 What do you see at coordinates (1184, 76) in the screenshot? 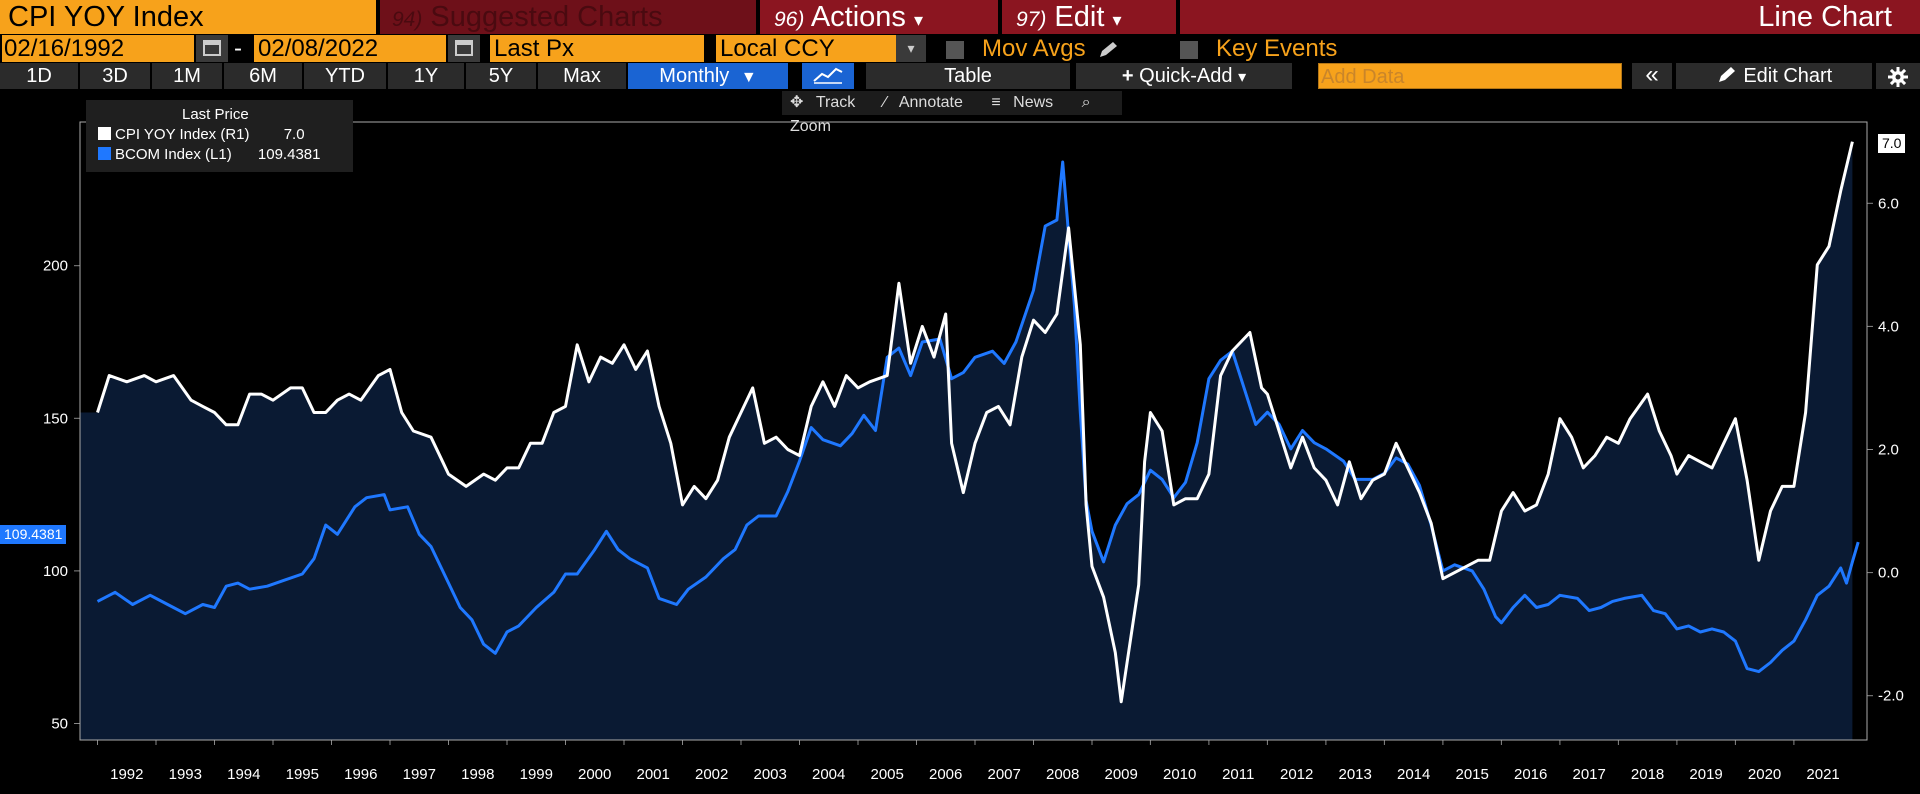
I see `quick-add-button: + Quick-Add ▾` at bounding box center [1184, 76].